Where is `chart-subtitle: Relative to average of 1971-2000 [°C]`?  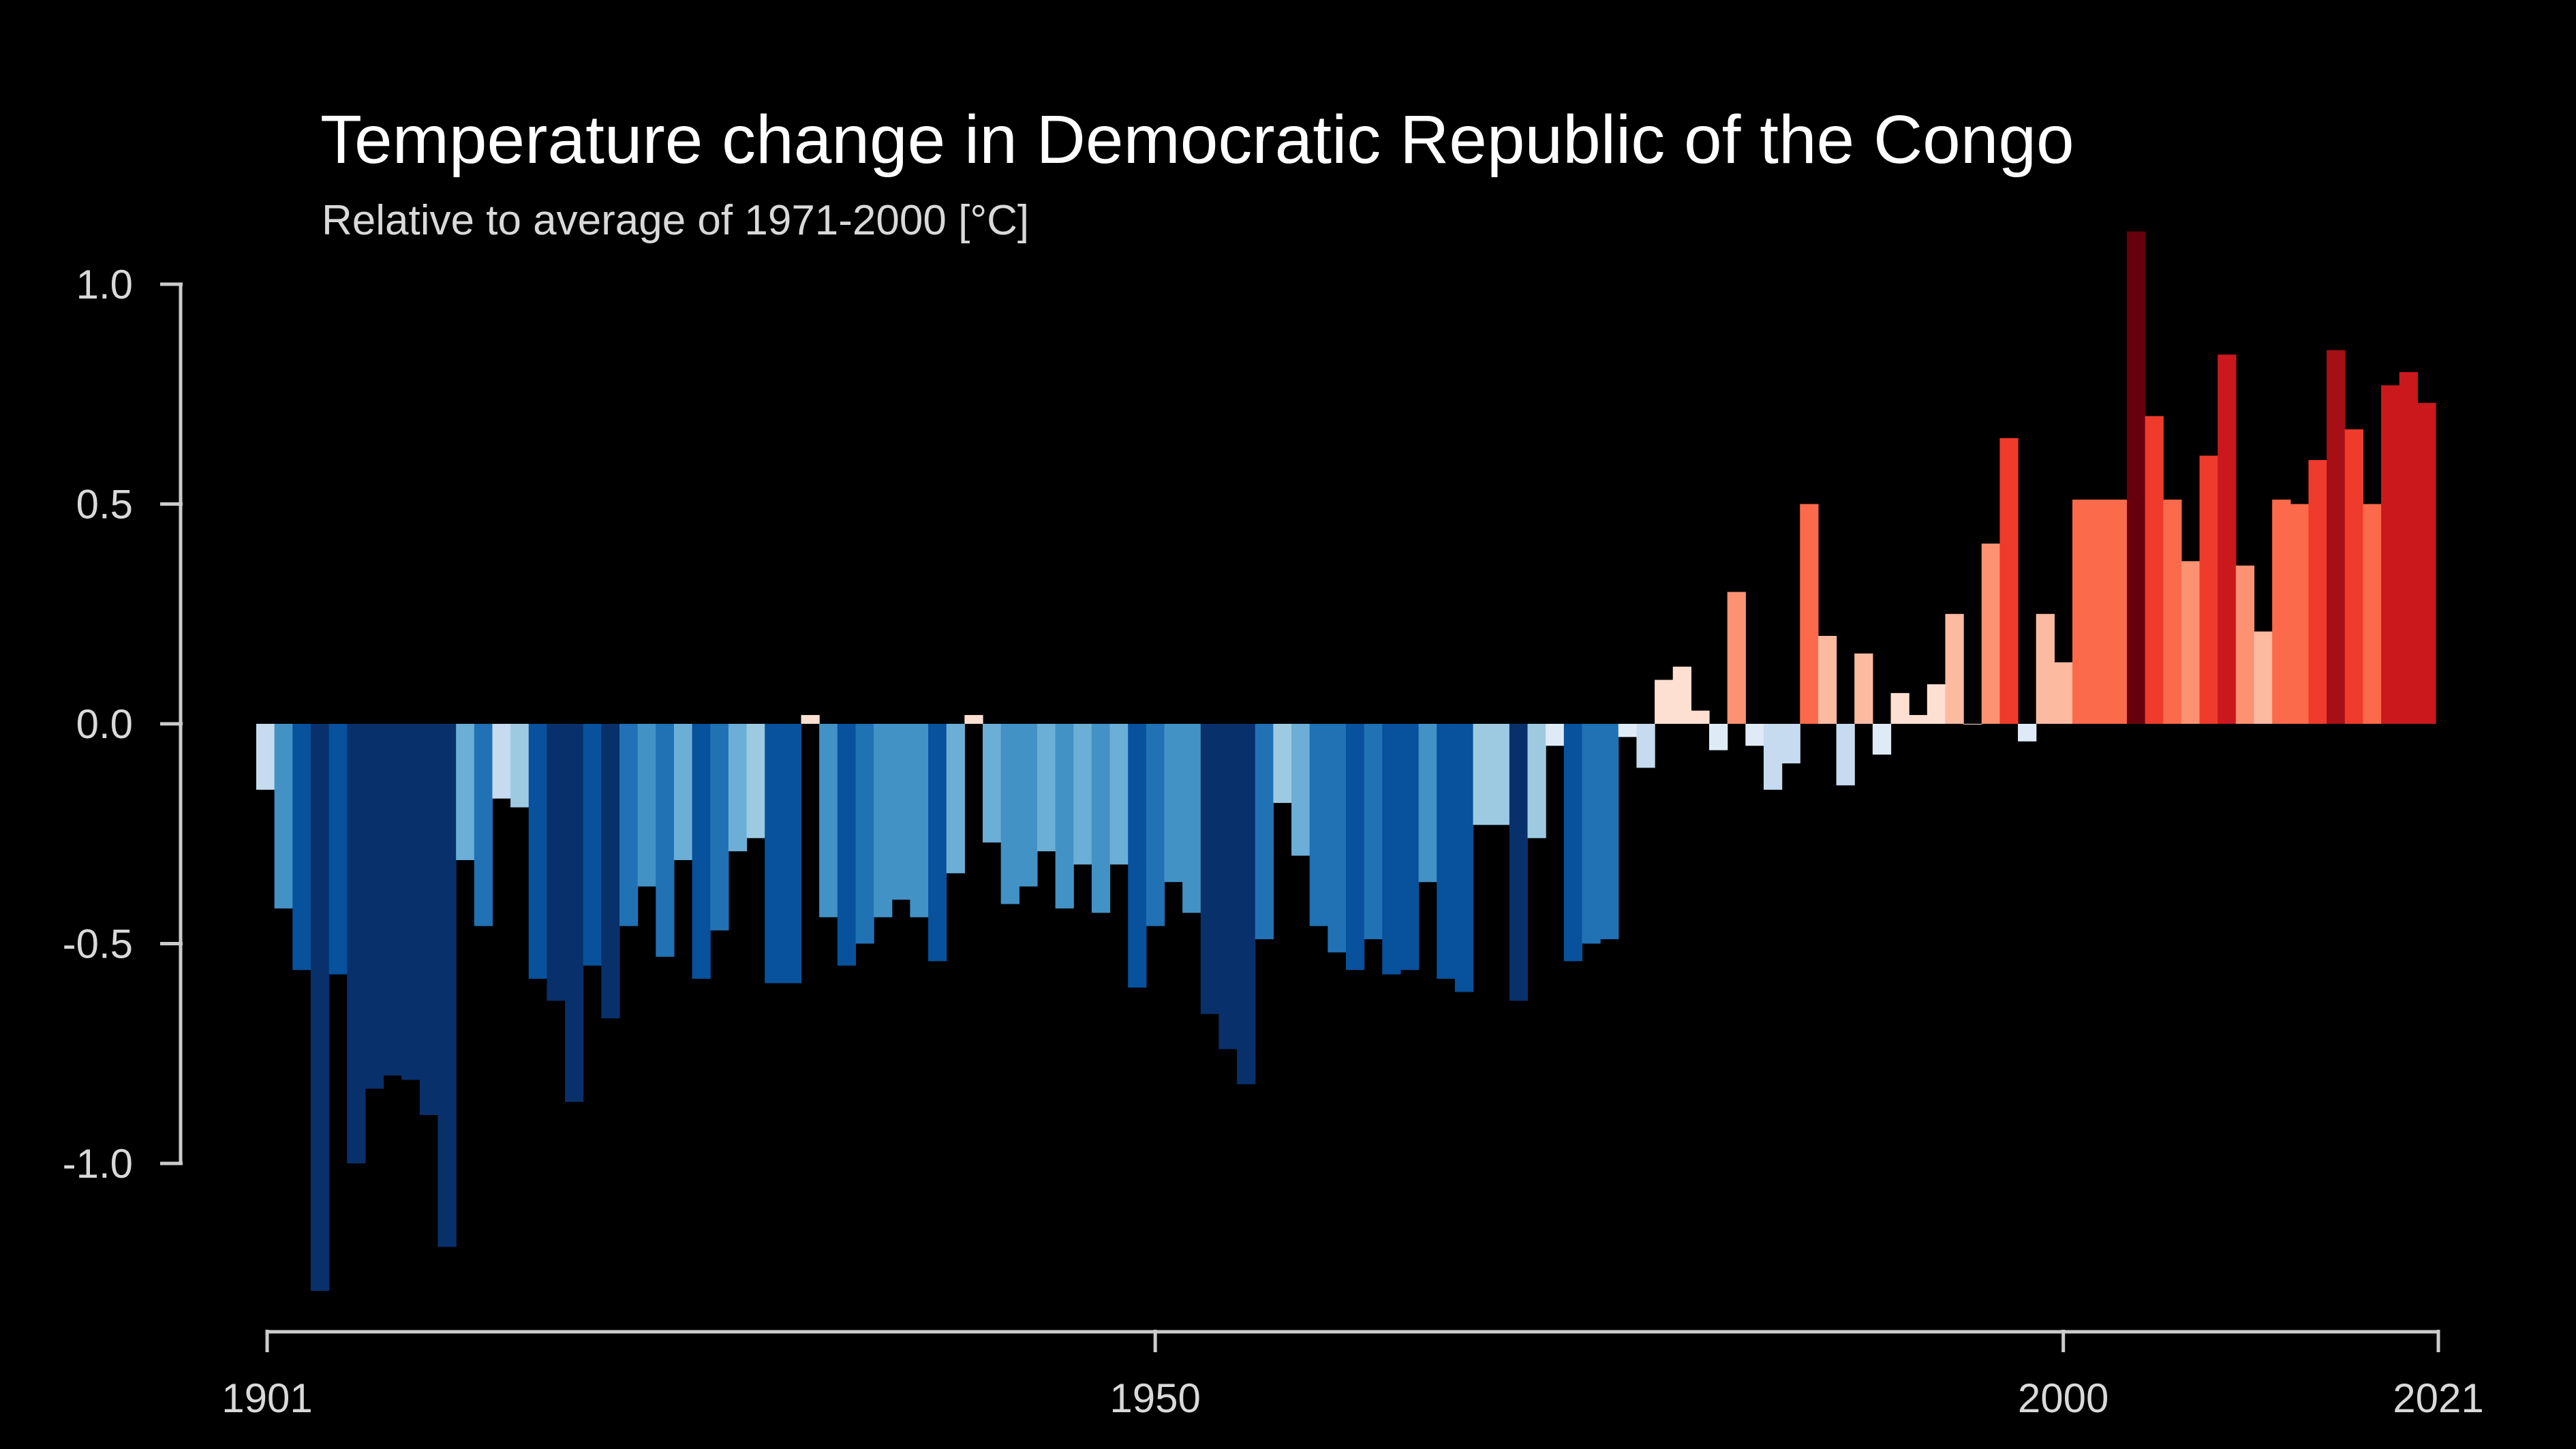 chart-subtitle: Relative to average of 1971-2000 [°C] is located at coordinates (676, 220).